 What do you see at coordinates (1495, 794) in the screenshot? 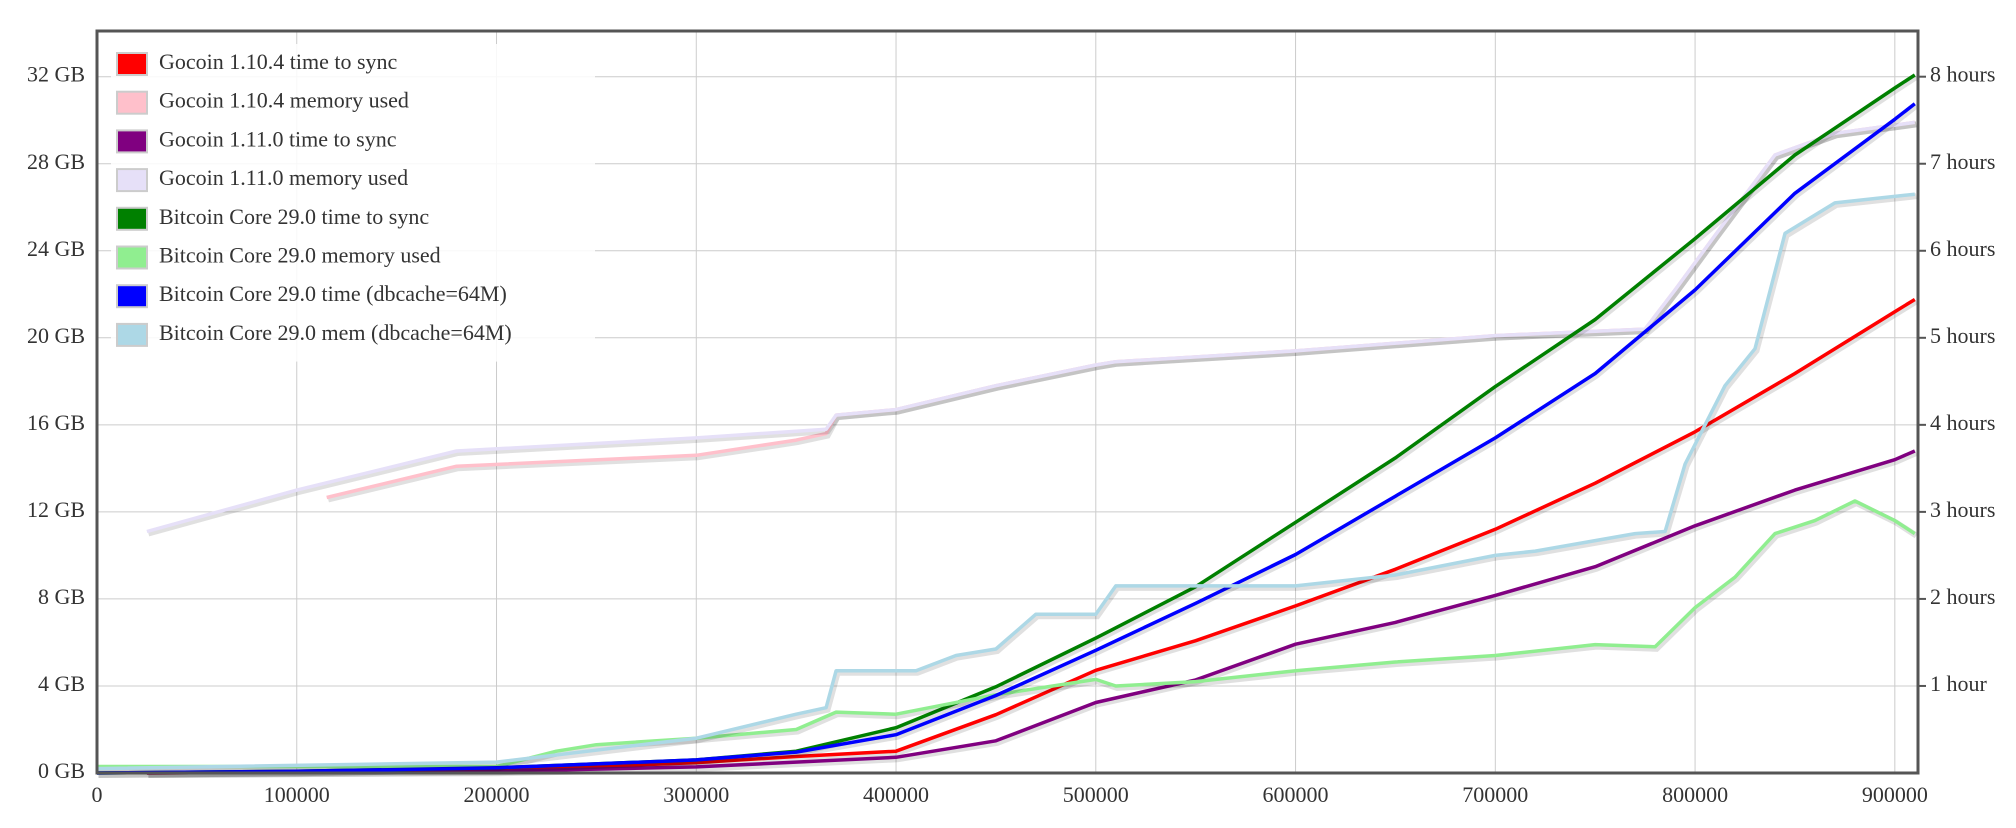
I see `x-tick-label: 700000` at bounding box center [1495, 794].